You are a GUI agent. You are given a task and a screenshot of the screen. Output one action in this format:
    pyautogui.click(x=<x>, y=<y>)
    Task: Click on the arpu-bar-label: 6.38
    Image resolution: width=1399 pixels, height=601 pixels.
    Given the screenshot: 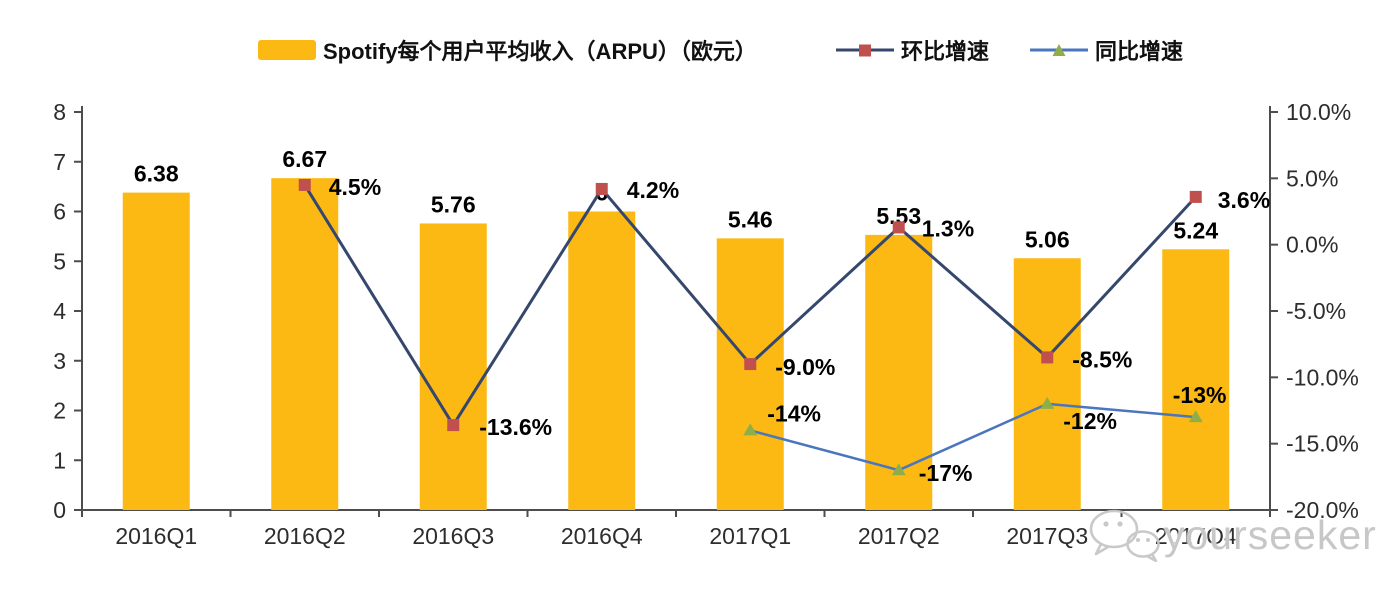 What is the action you would take?
    pyautogui.click(x=156, y=174)
    